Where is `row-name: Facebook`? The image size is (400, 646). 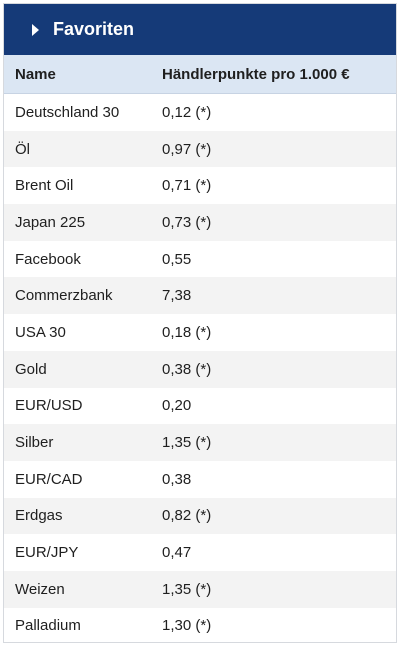 row-name: Facebook is located at coordinates (48, 259).